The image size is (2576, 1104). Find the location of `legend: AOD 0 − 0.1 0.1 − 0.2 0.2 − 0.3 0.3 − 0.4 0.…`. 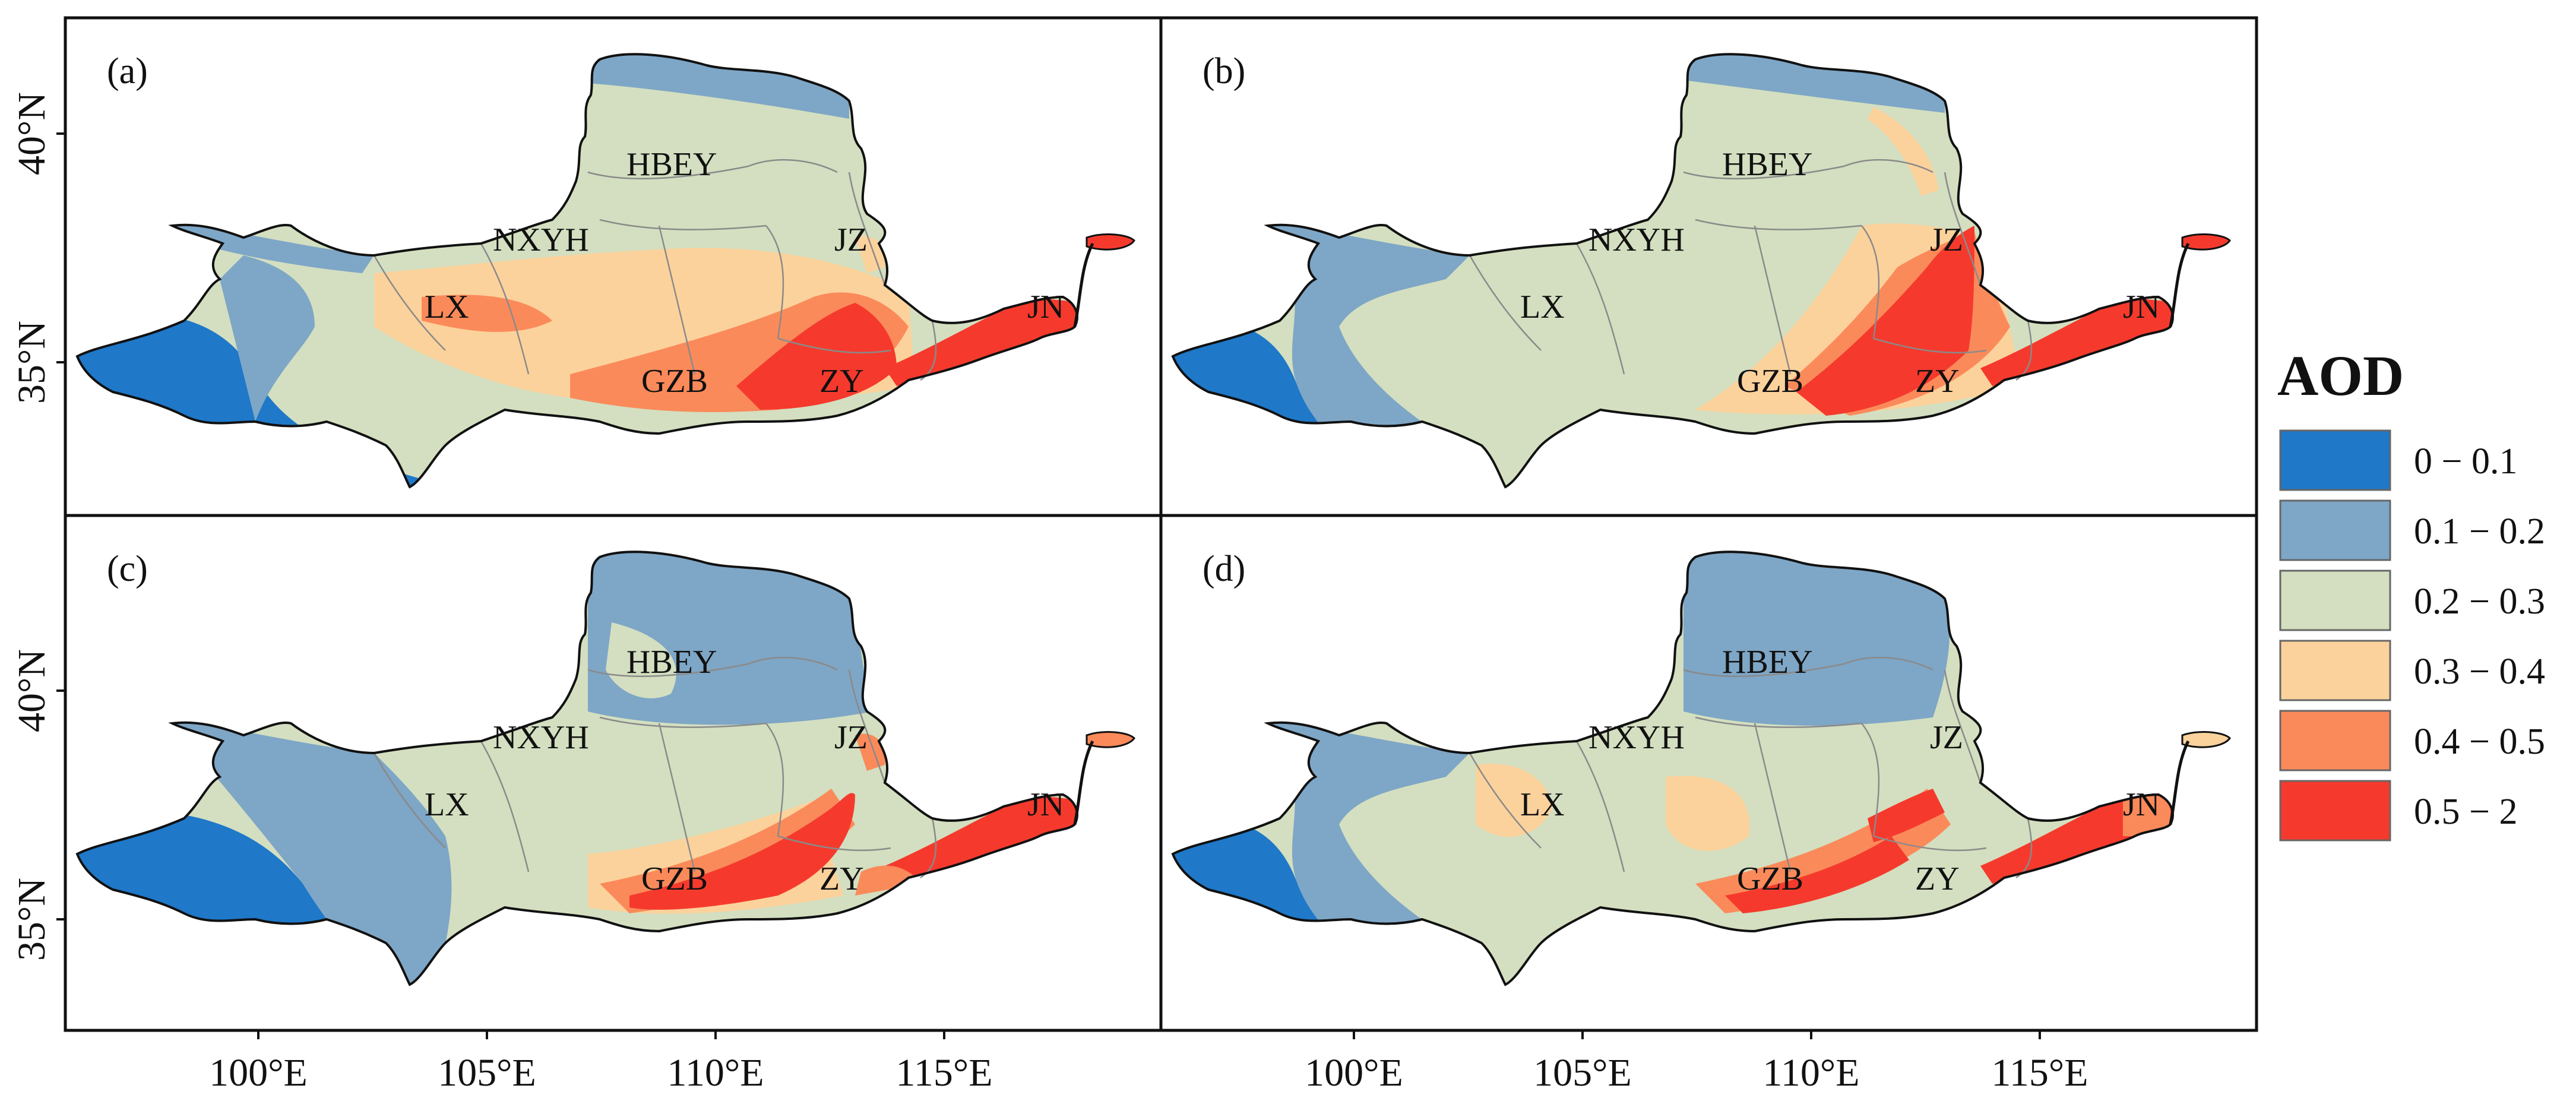

legend: AOD 0 − 0.1 0.1 − 0.2 0.2 − 0.3 0.3 − 0.4 0.… is located at coordinates (2411, 593).